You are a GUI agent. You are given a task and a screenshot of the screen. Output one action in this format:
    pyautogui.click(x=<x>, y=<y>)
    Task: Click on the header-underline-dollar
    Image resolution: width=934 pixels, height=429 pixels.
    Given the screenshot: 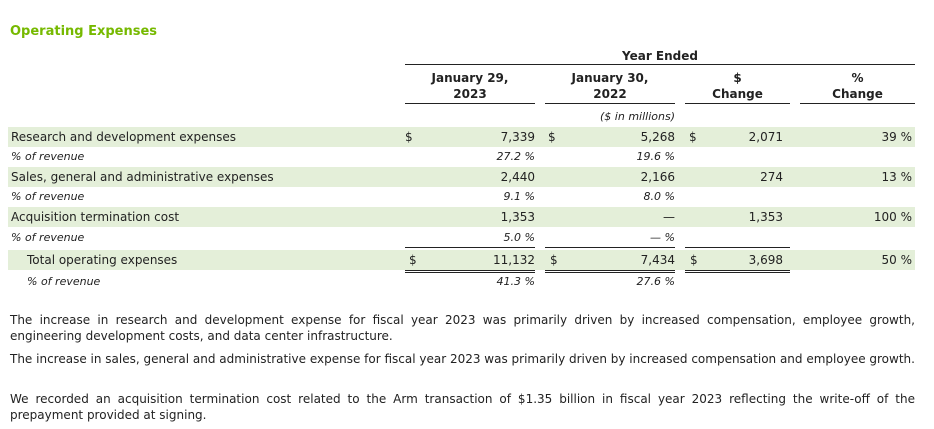 What is the action you would take?
    pyautogui.click(x=737, y=103)
    